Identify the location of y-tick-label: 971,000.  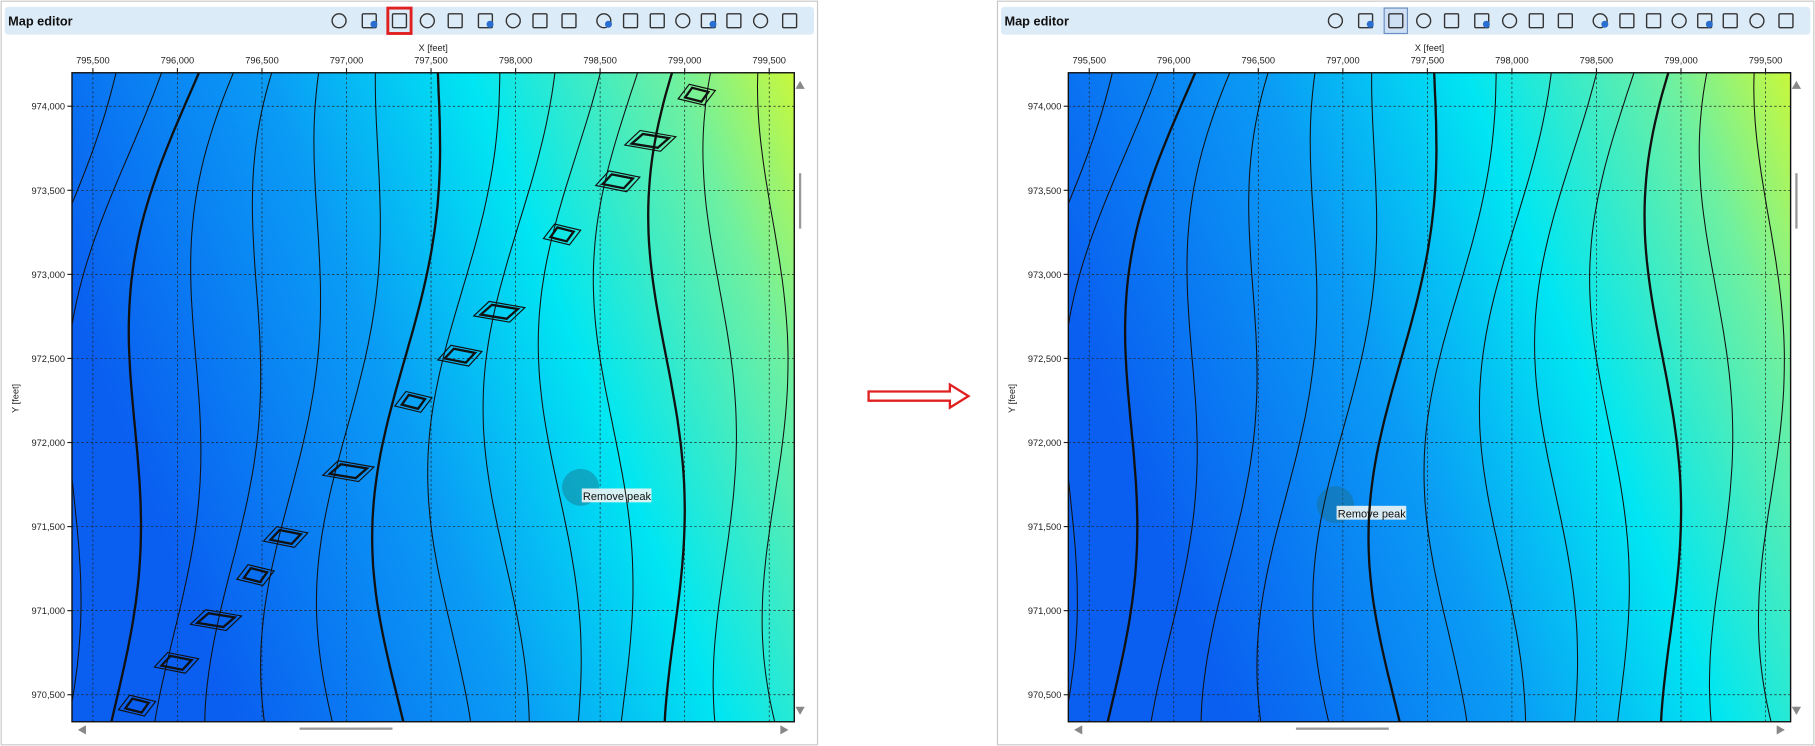
(1045, 611).